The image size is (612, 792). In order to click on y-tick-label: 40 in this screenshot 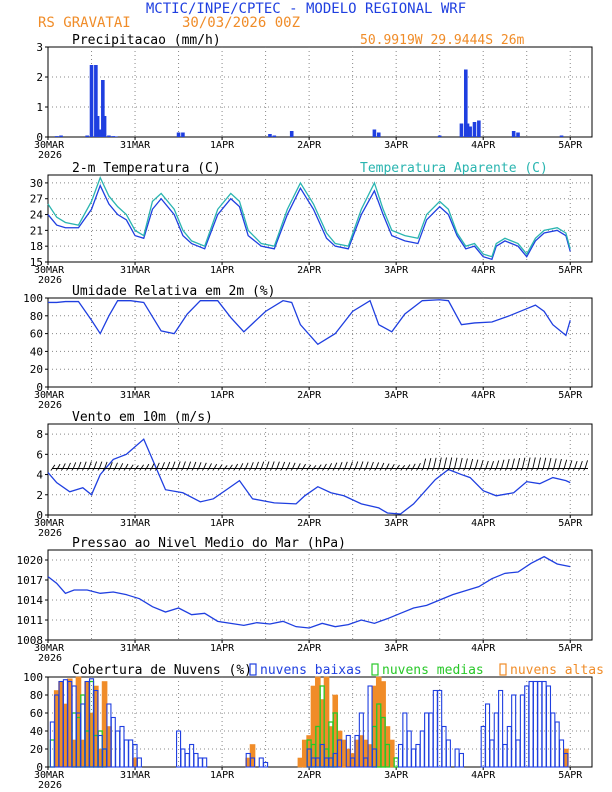, I will do `click(36, 351)`.